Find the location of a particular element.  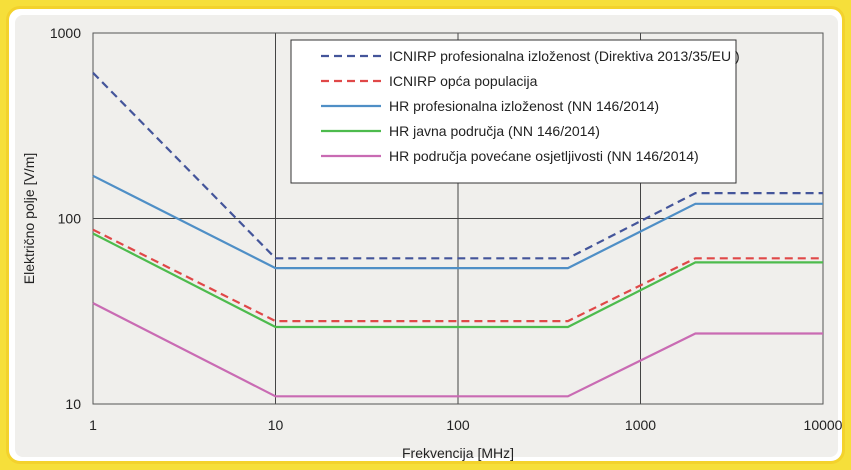

y-tick-label: 100 is located at coordinates (70, 219).